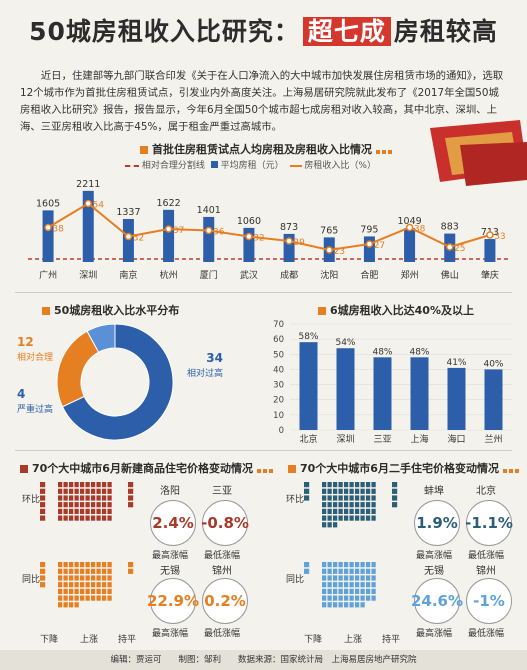 This screenshot has width=527, height=670. What do you see at coordinates (353, 640) in the screenshot?
I see `col-label-up: 上涨` at bounding box center [353, 640].